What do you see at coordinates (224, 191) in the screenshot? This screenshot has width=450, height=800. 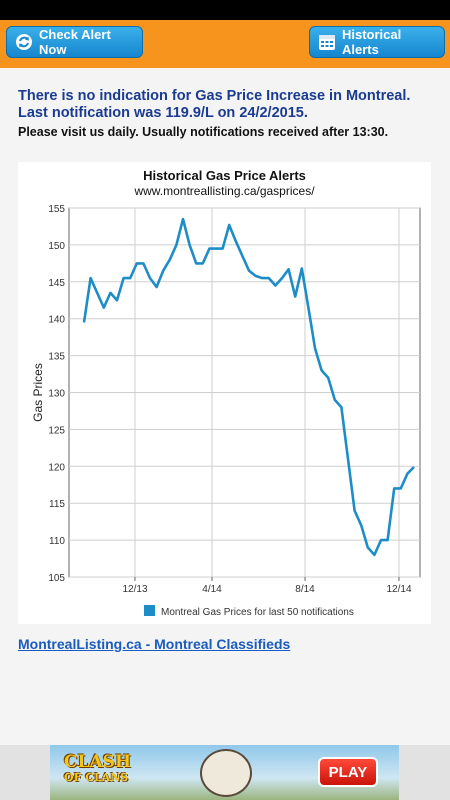 I see `chart-subtitle: www.montreallisting.ca/gasprices/` at bounding box center [224, 191].